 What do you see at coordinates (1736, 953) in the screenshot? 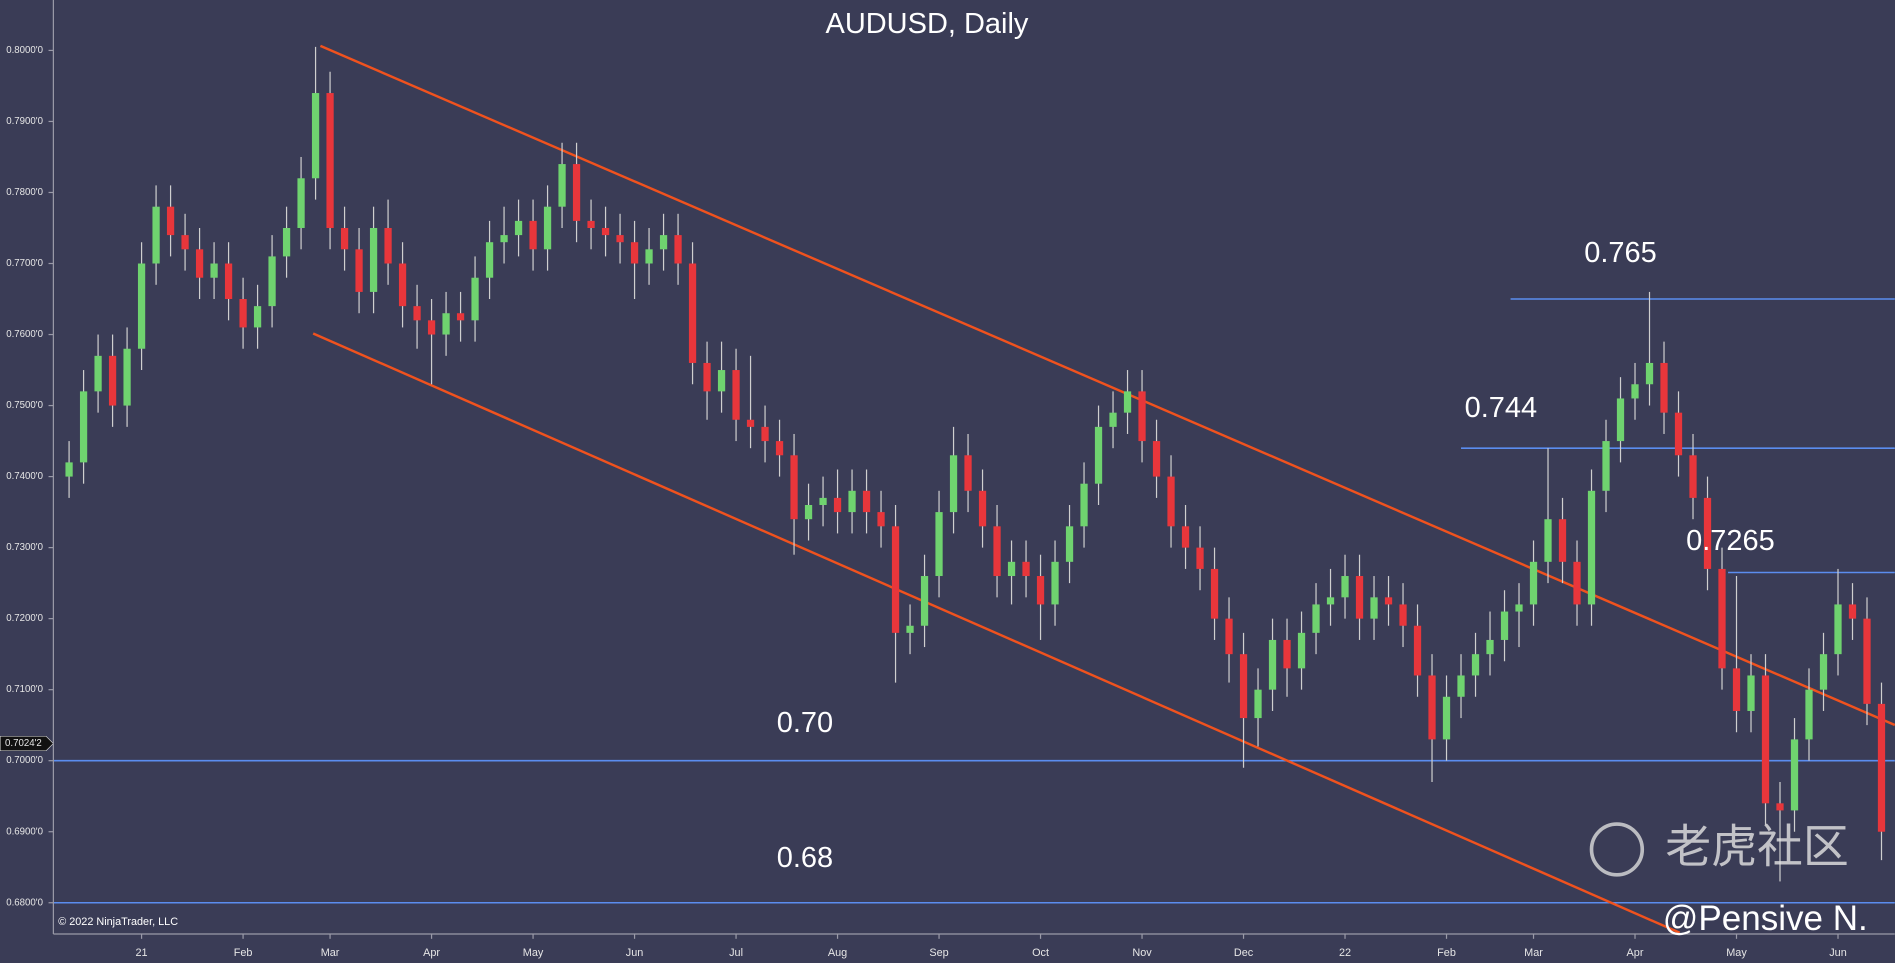
I see `x-tick-label: May` at bounding box center [1736, 953].